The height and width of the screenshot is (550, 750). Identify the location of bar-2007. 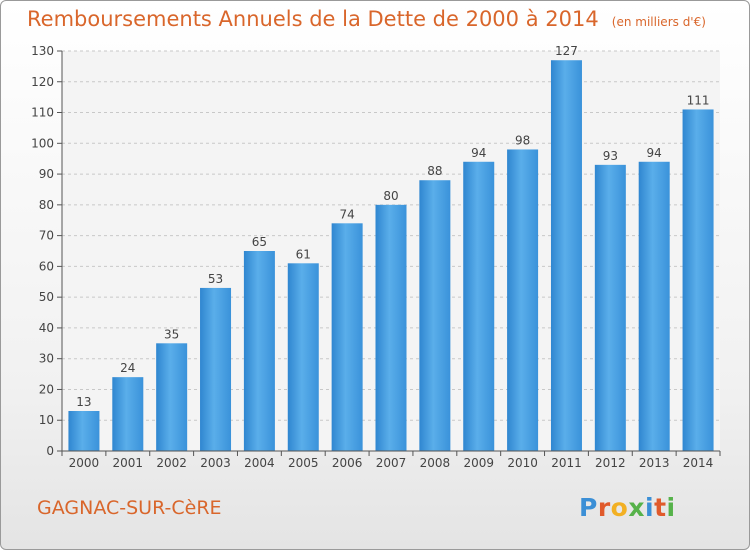
(391, 327).